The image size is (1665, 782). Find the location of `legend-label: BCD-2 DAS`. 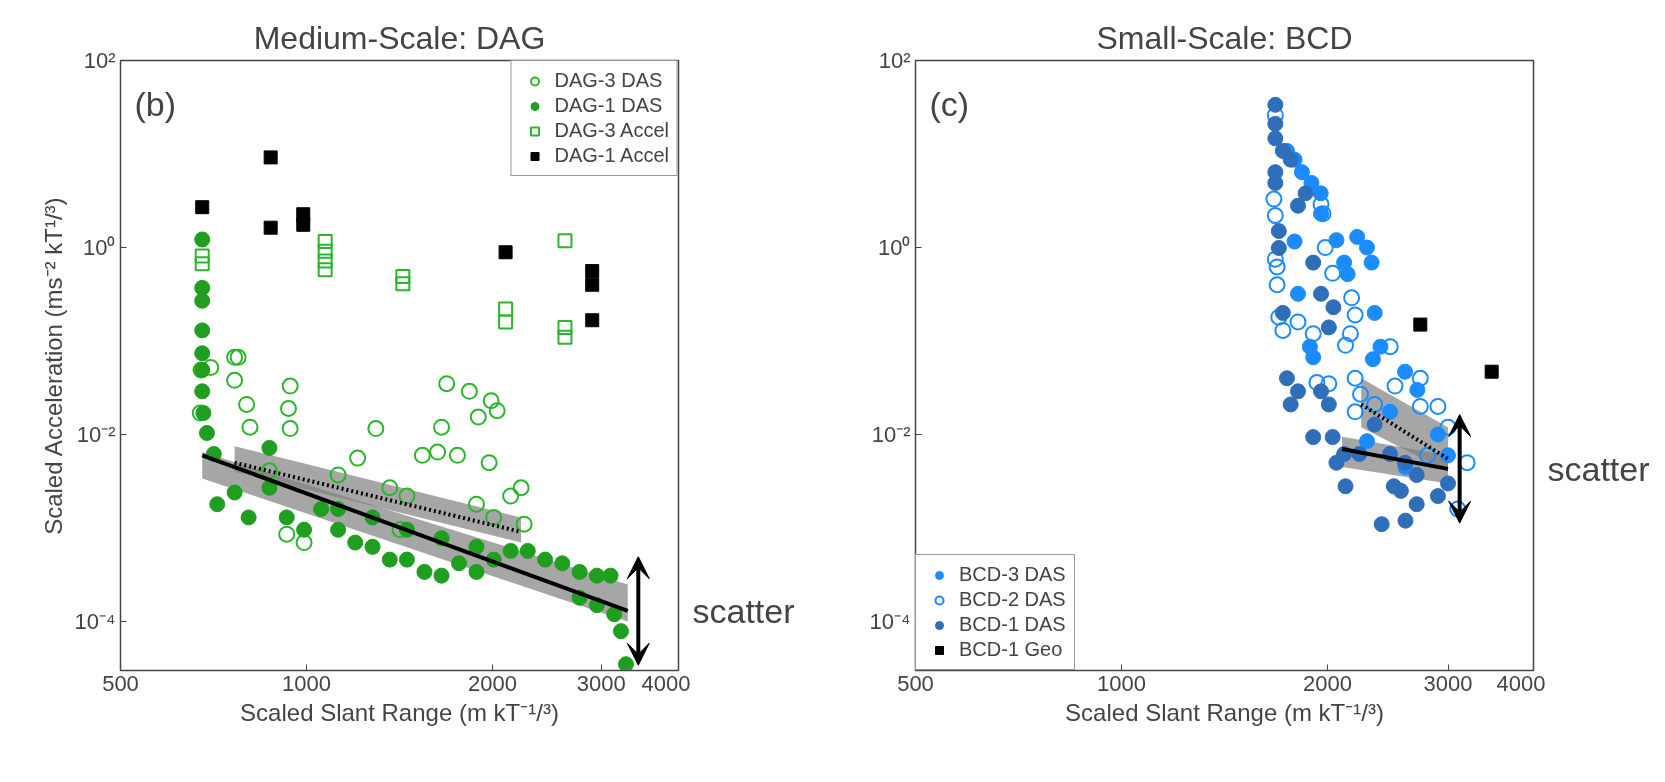

legend-label: BCD-2 DAS is located at coordinates (1012, 599).